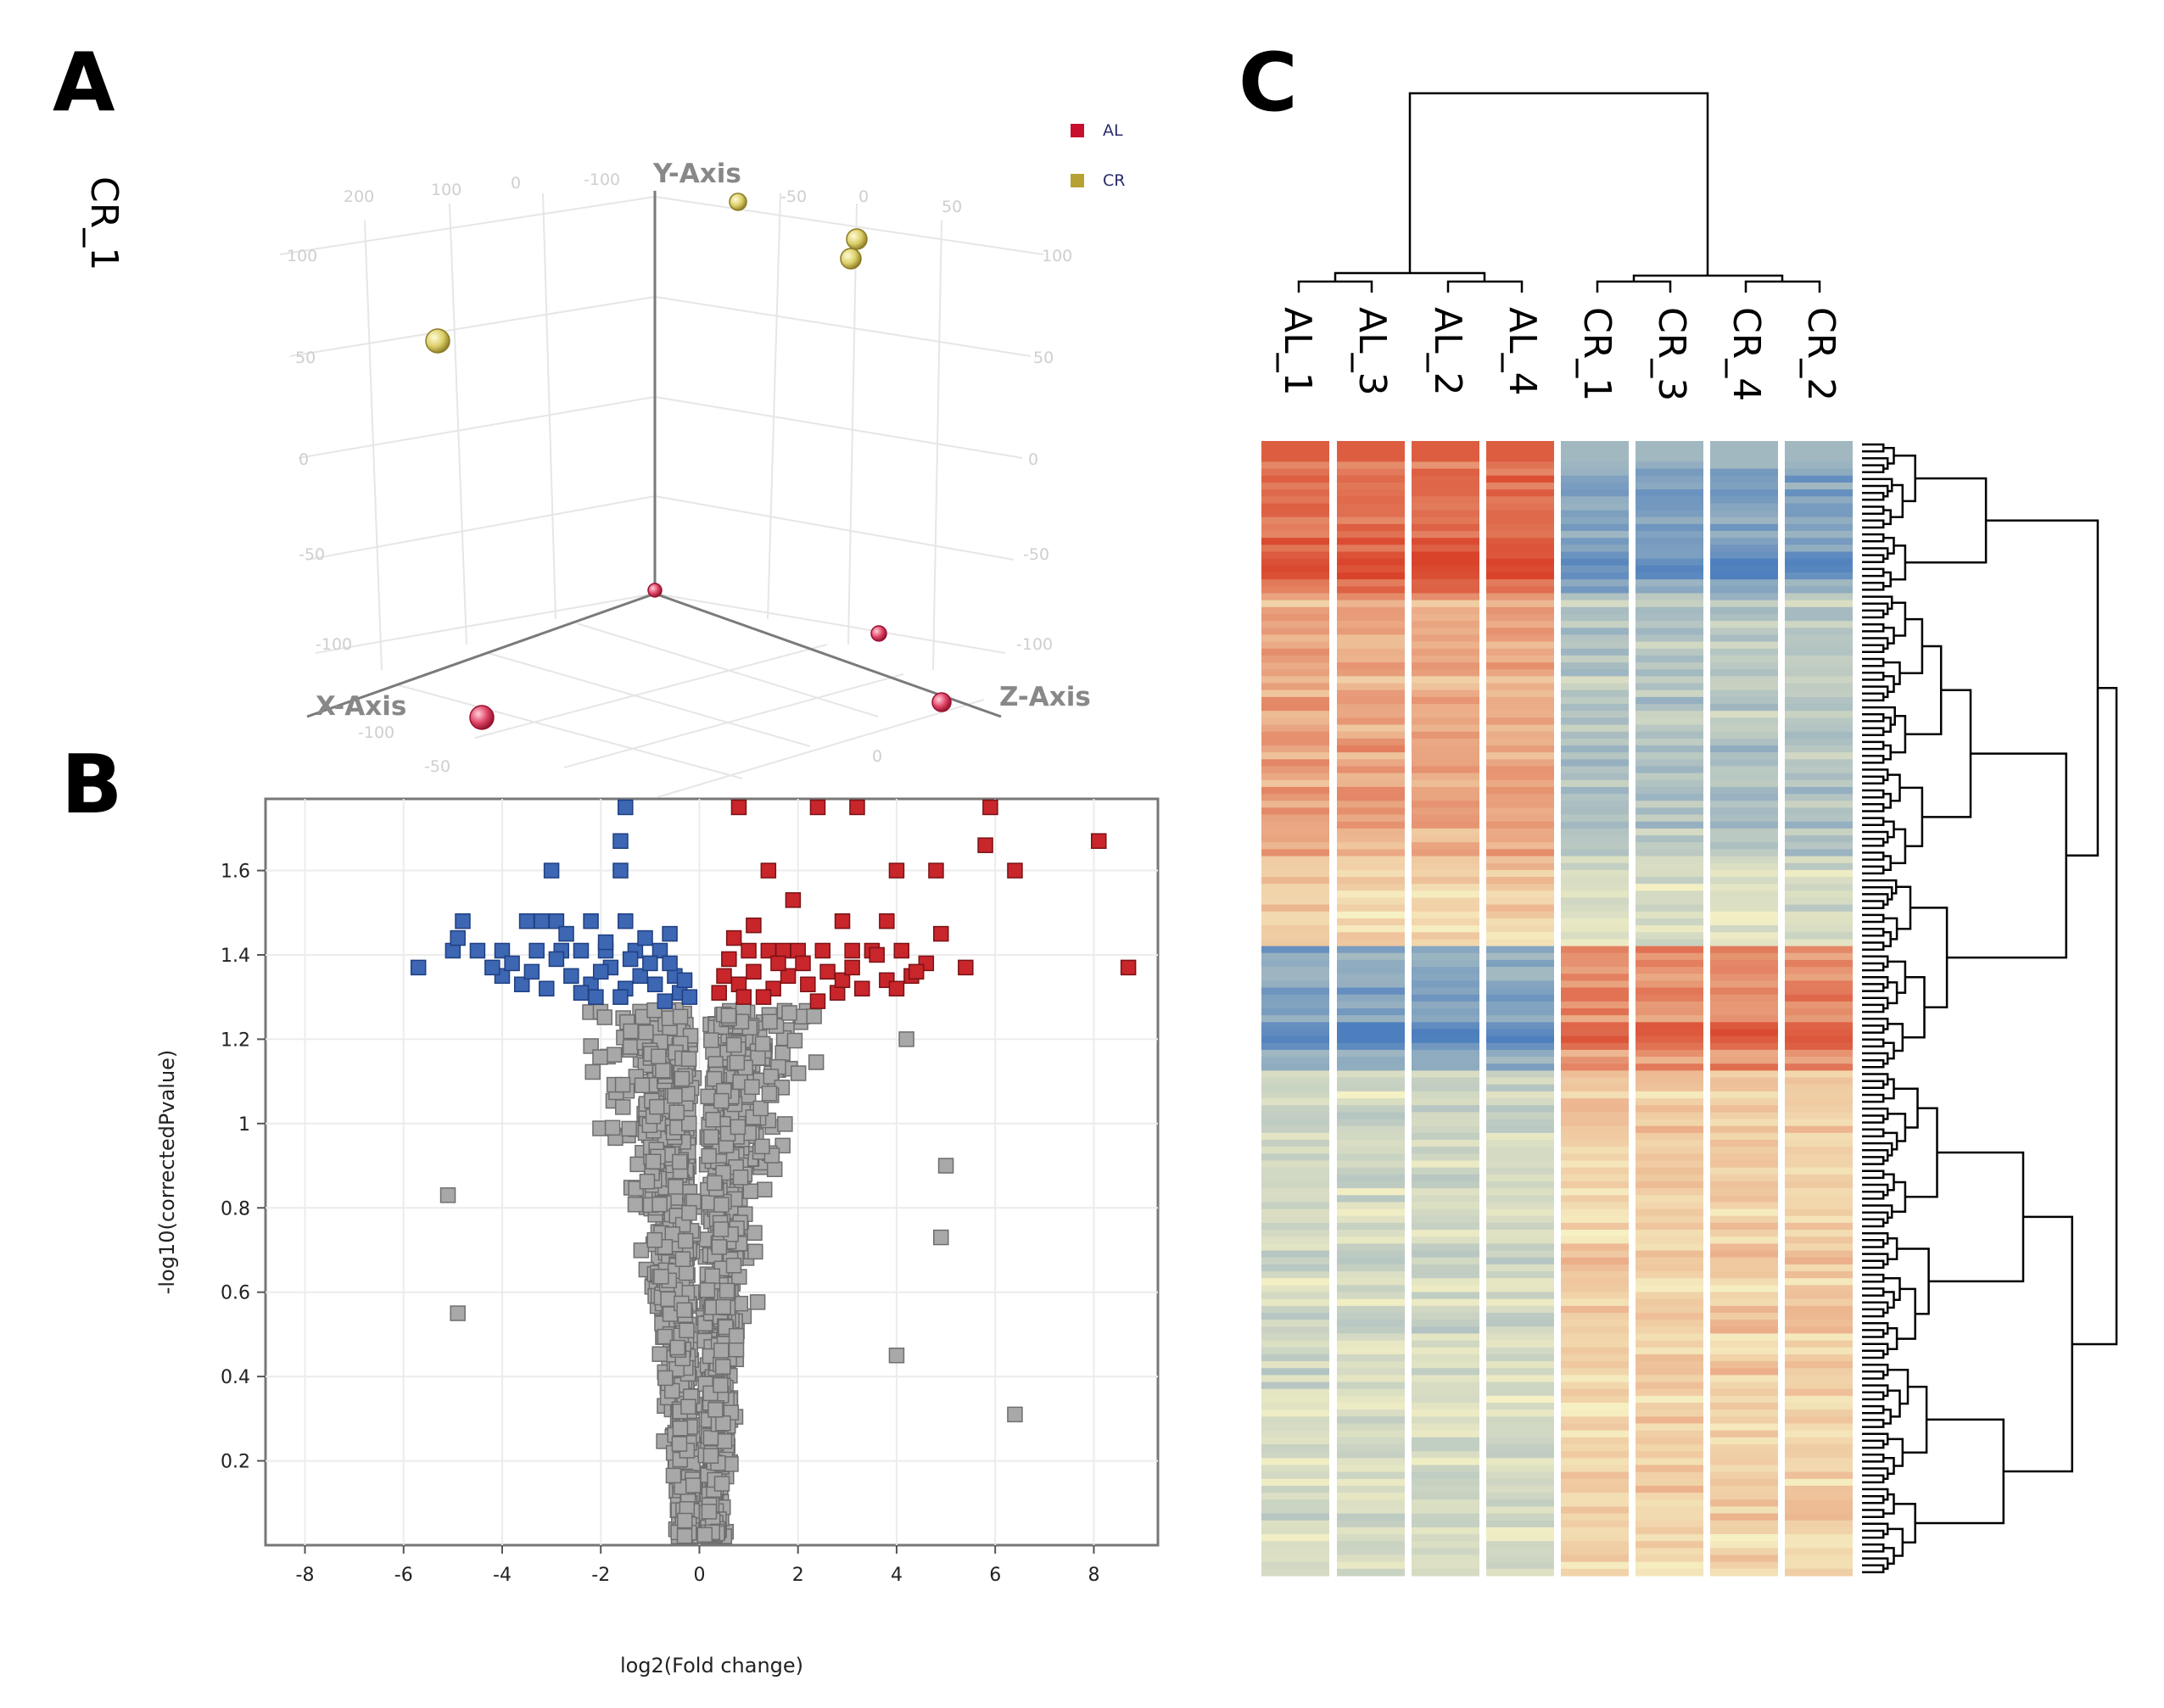  What do you see at coordinates (84, 83) in the screenshot?
I see `panel-a-label: A` at bounding box center [84, 83].